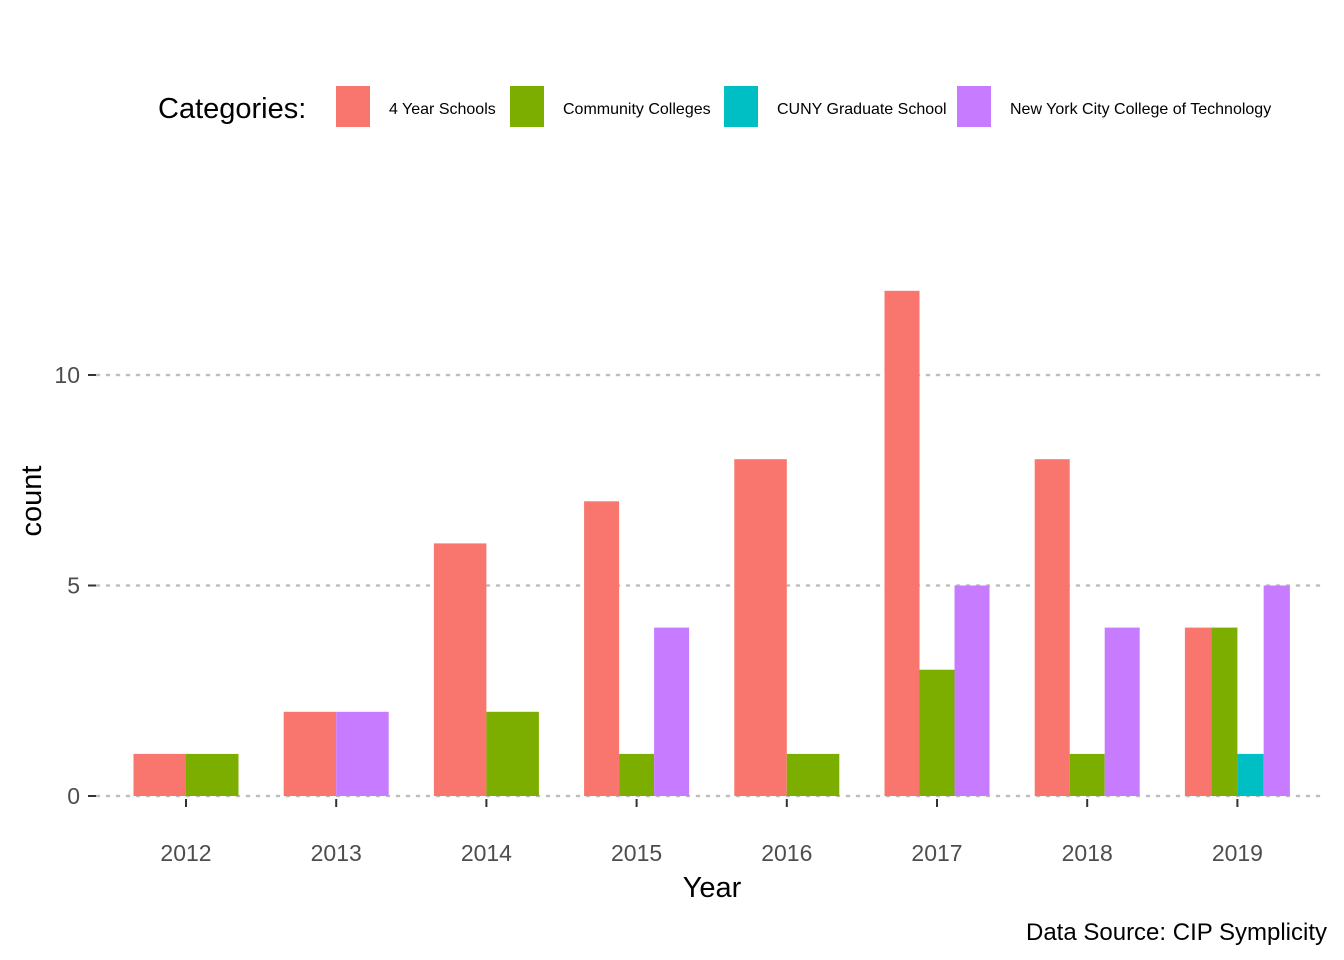 The height and width of the screenshot is (960, 1344). Describe the element at coordinates (862, 109) in the screenshot. I see `legend-label-cuny-graduate-school: CUNY Graduate School` at that location.